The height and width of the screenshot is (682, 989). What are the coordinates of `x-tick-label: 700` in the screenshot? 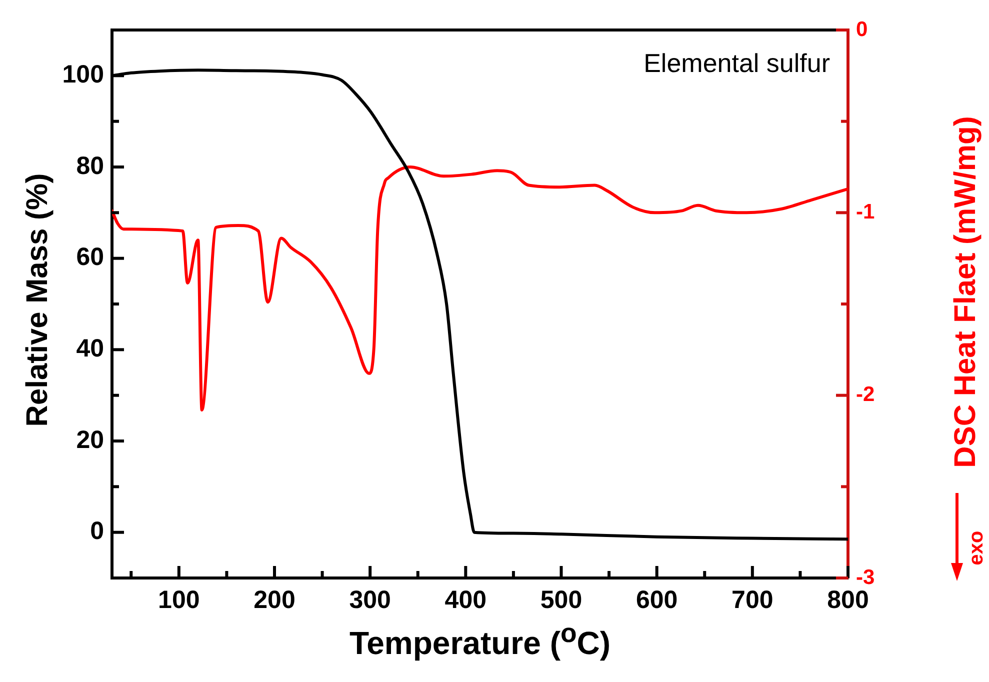 It's located at (753, 600).